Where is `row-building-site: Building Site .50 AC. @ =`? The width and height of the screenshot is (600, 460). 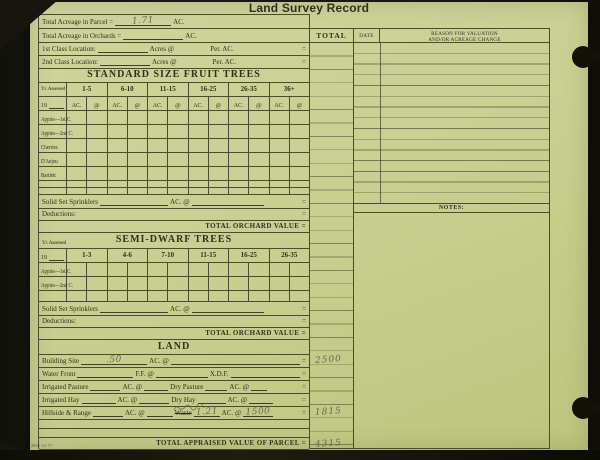
row-building-site: Building Site .50 AC. @ = is located at coordinates (174, 361).